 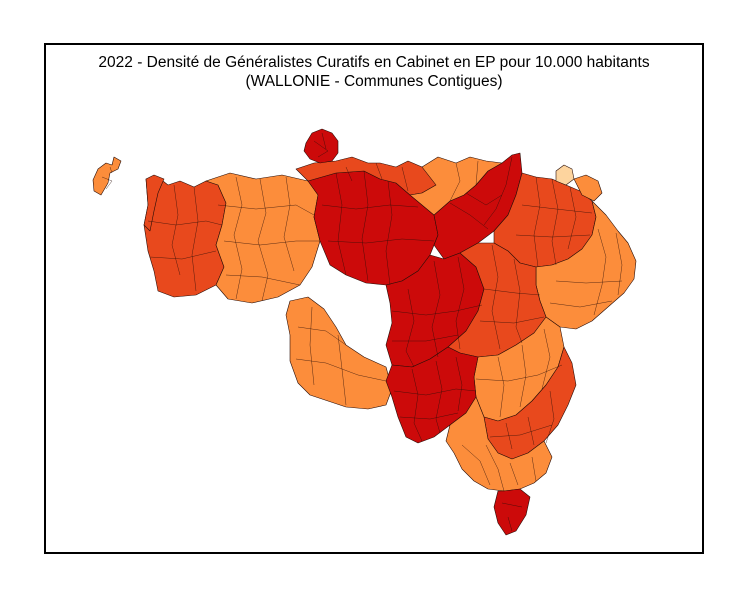 What do you see at coordinates (499, 444) in the screenshot?
I see `commune-region-arlon` at bounding box center [499, 444].